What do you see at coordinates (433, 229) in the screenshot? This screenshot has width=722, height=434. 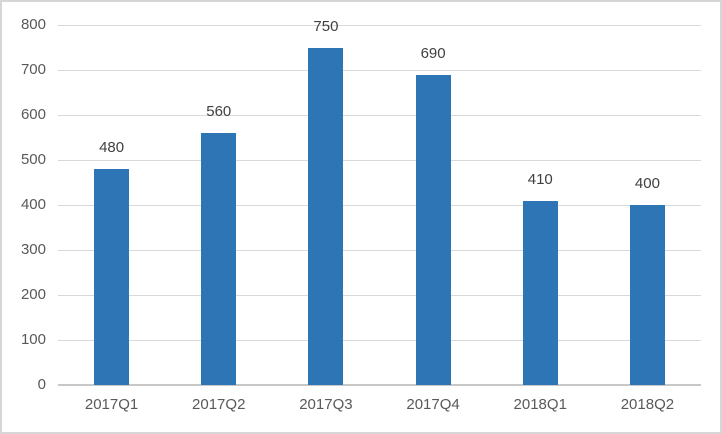 I see `bar-2017Q4` at bounding box center [433, 229].